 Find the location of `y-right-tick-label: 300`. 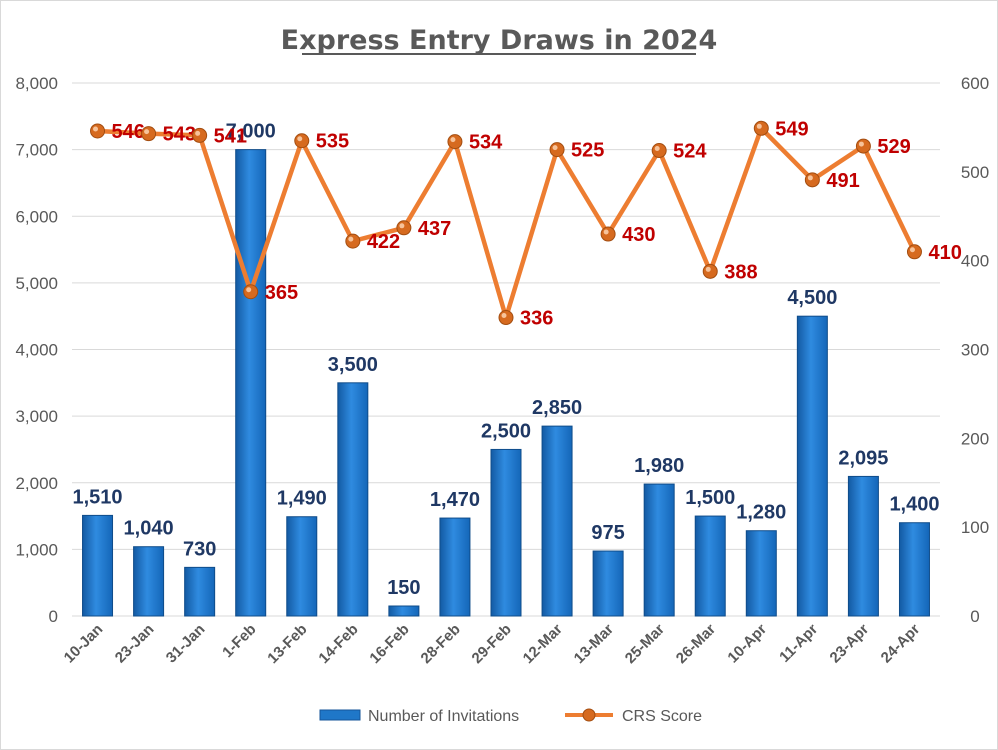

y-right-tick-label: 300 is located at coordinates (975, 350).